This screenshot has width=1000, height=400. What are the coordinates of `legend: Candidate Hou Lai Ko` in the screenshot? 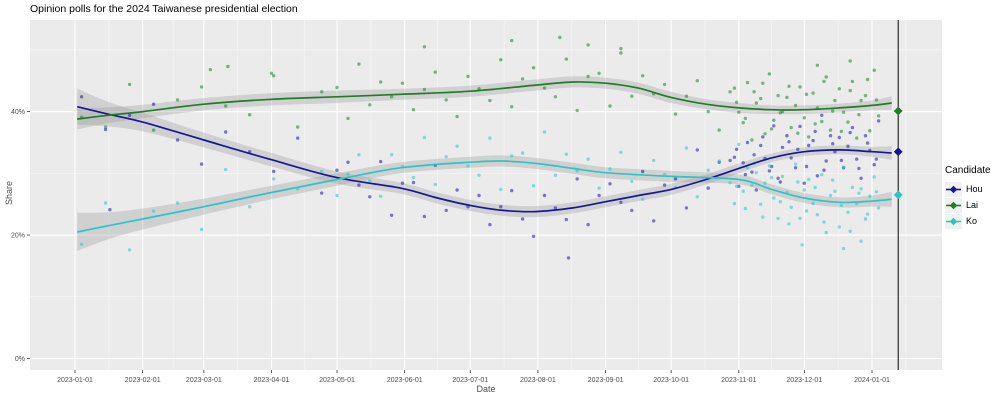 It's located at (968, 197).